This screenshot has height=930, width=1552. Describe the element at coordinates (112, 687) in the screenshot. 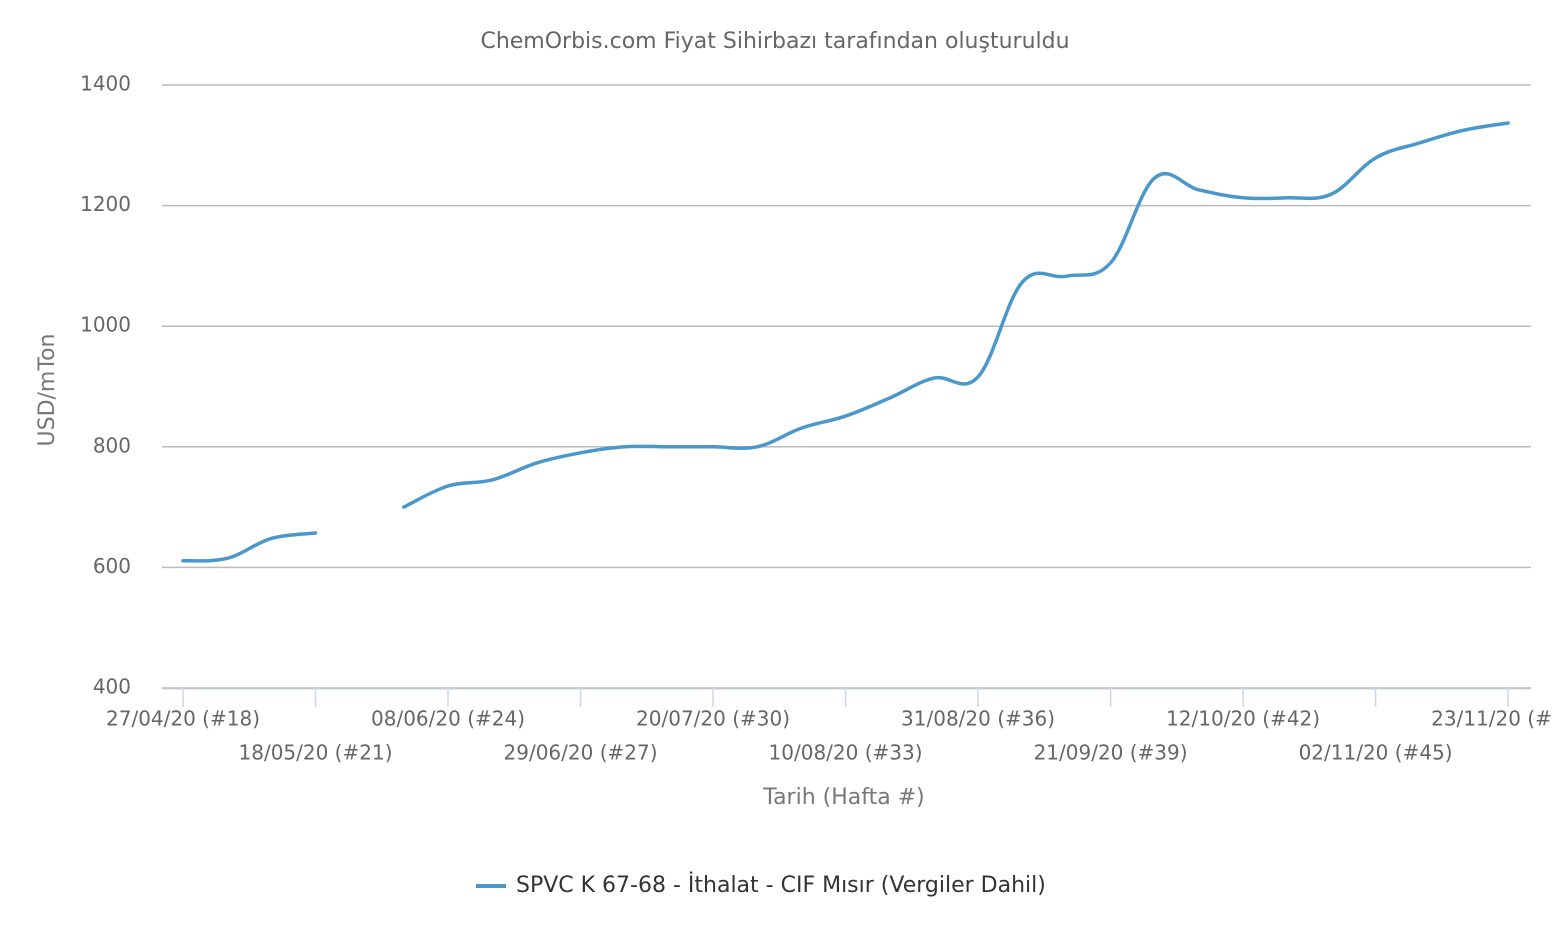

I see `y-tick-label: 400` at that location.